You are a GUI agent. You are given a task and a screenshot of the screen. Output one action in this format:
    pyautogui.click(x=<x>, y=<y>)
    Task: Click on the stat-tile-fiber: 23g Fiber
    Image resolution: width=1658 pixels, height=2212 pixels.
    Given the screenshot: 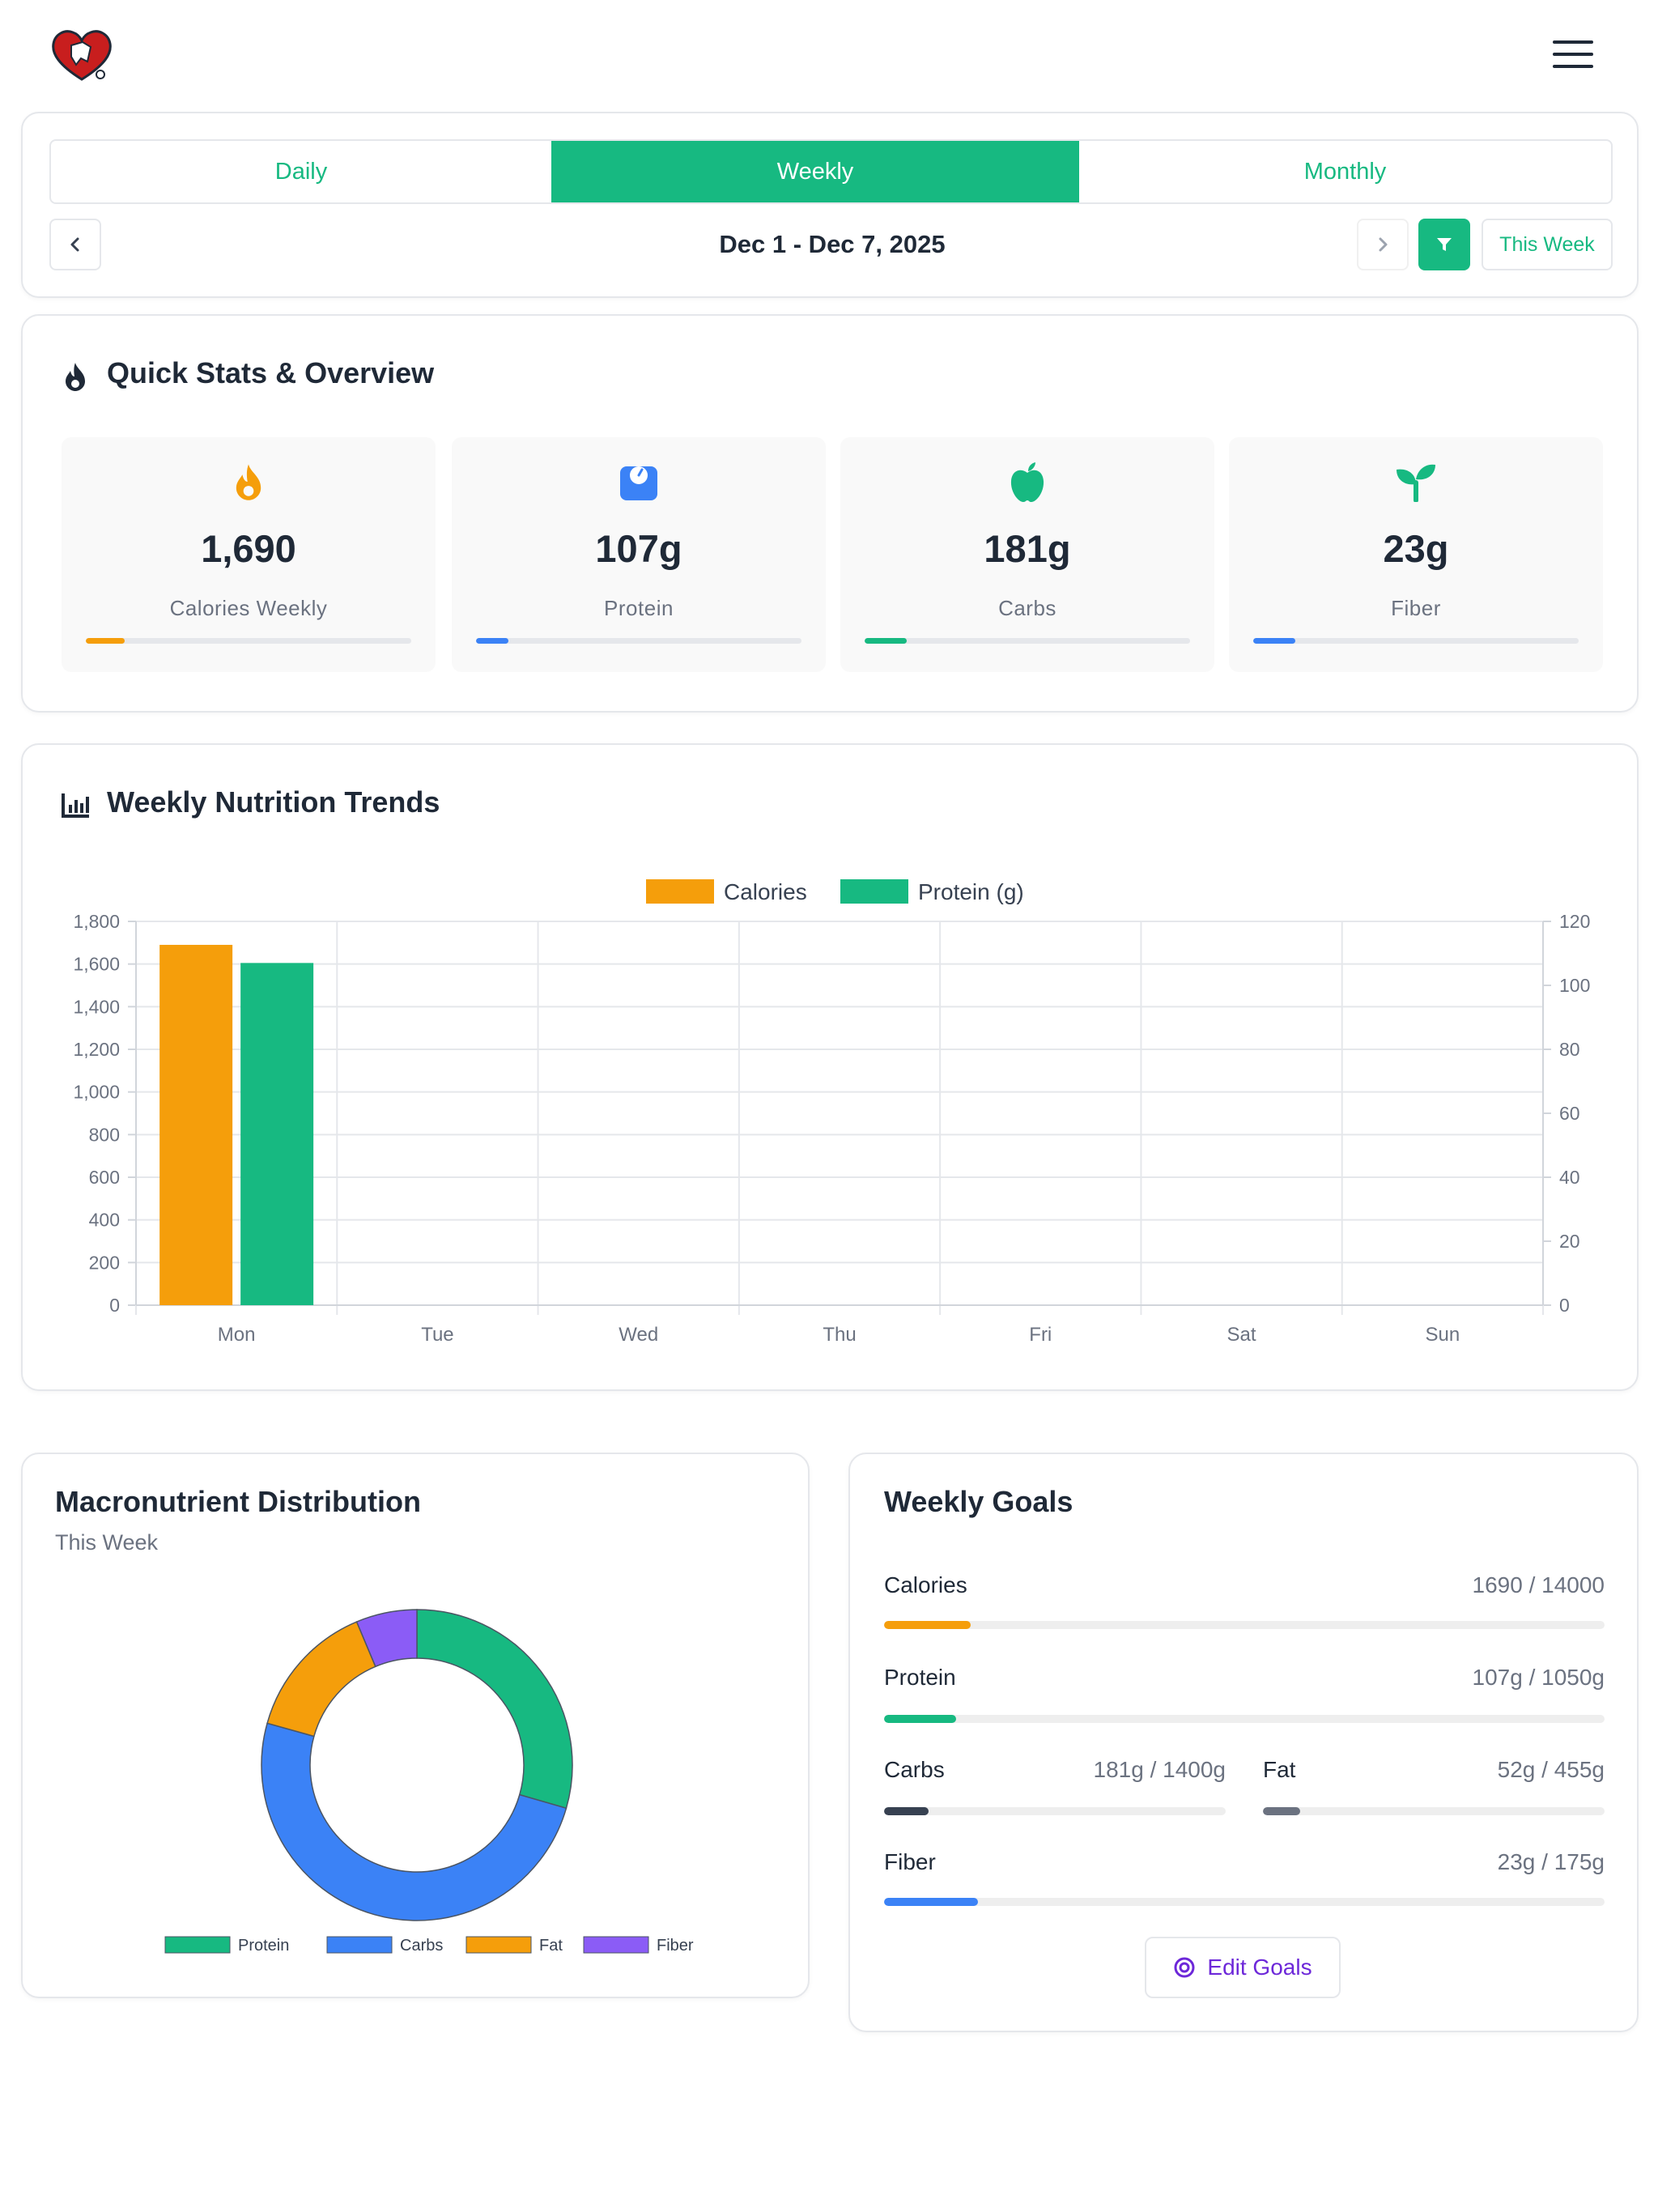 What is the action you would take?
    pyautogui.click(x=1416, y=555)
    